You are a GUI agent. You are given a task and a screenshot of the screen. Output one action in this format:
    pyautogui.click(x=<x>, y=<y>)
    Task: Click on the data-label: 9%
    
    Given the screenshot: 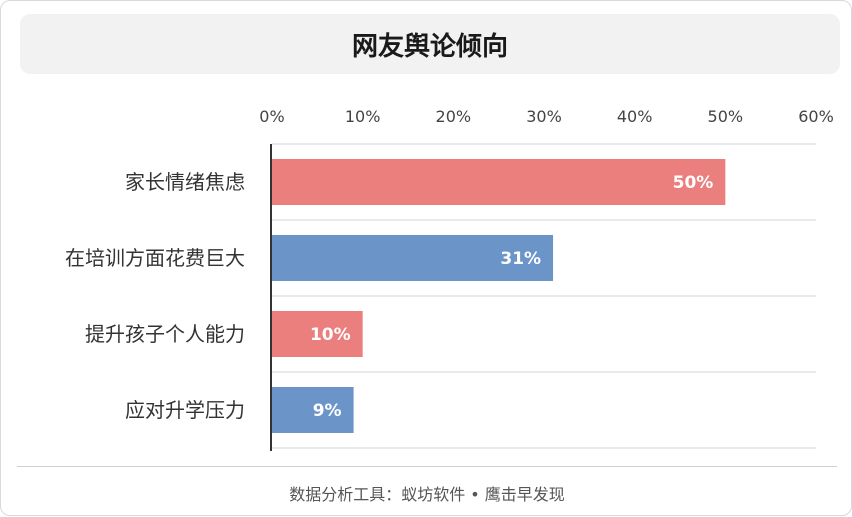 What is the action you would take?
    pyautogui.click(x=327, y=411)
    